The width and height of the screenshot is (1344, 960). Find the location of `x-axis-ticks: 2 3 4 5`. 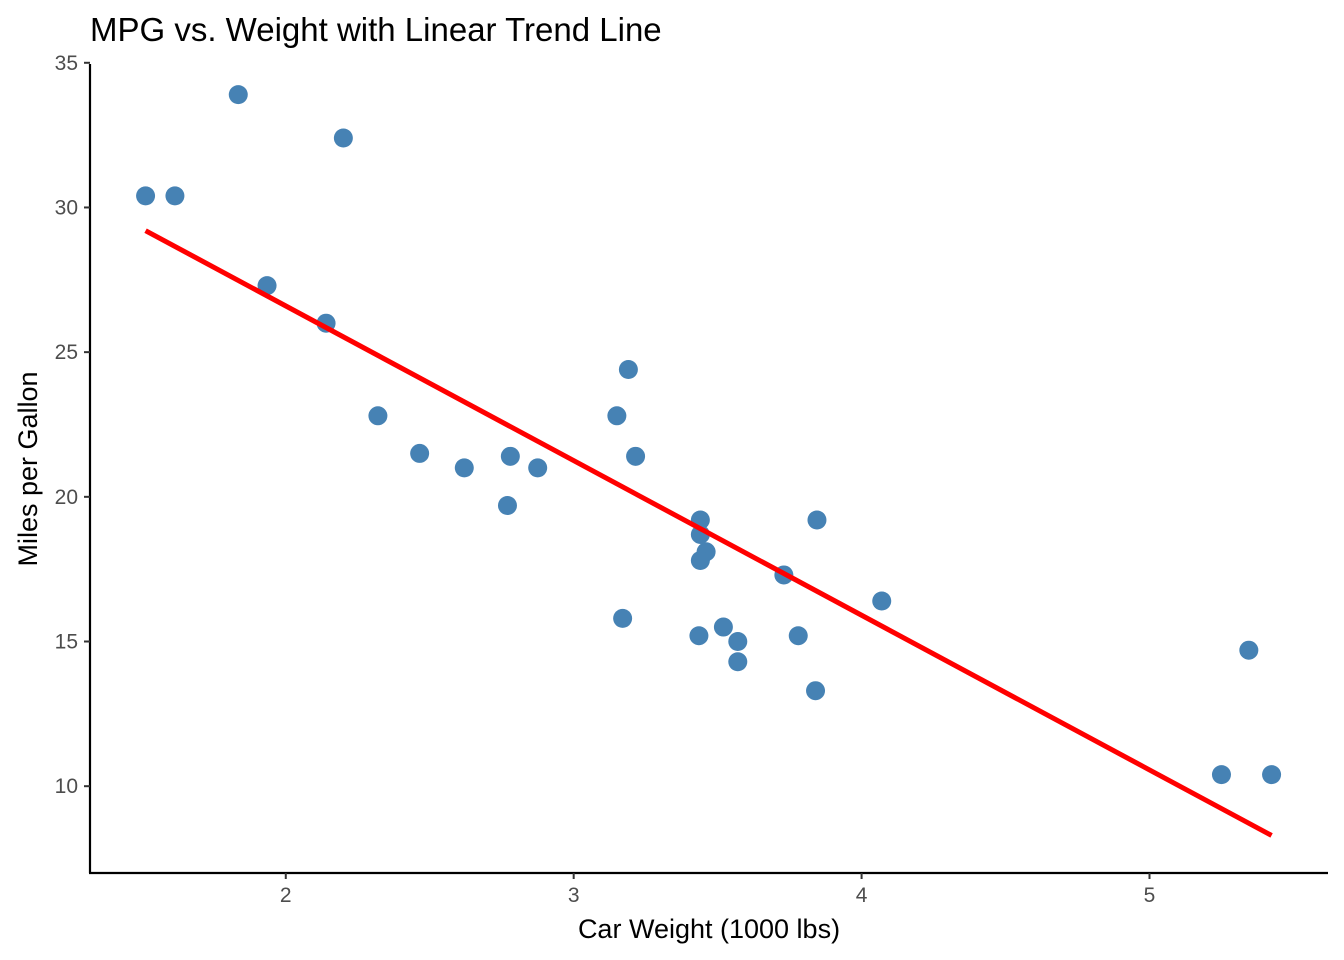

x-axis-ticks: 2 3 4 5 is located at coordinates (717, 890).